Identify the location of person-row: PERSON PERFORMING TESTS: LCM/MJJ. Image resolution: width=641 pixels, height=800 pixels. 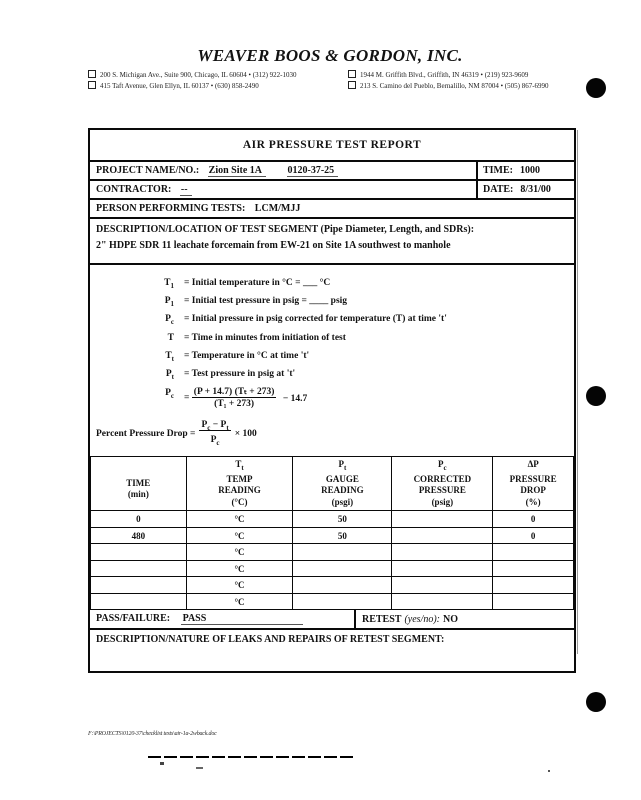
(332, 209).